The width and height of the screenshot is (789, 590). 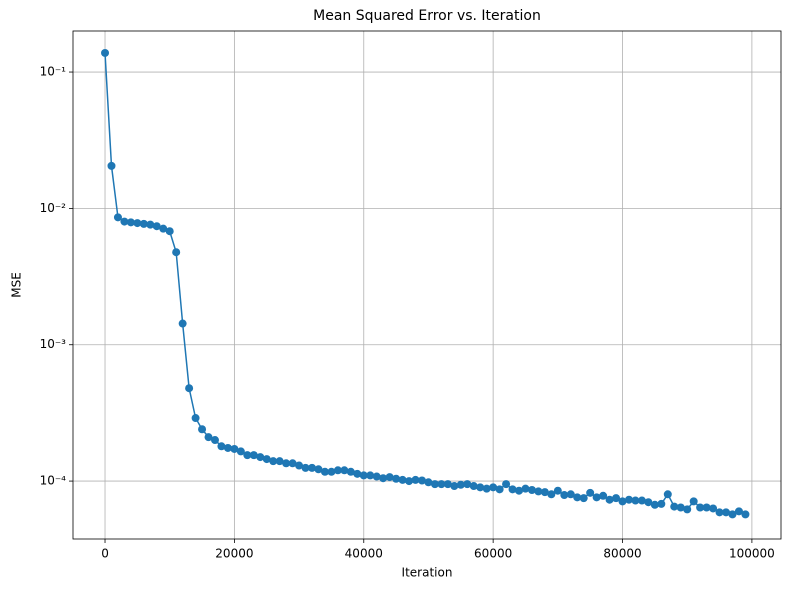 I want to click on x-tick-label: 80000, so click(x=622, y=554).